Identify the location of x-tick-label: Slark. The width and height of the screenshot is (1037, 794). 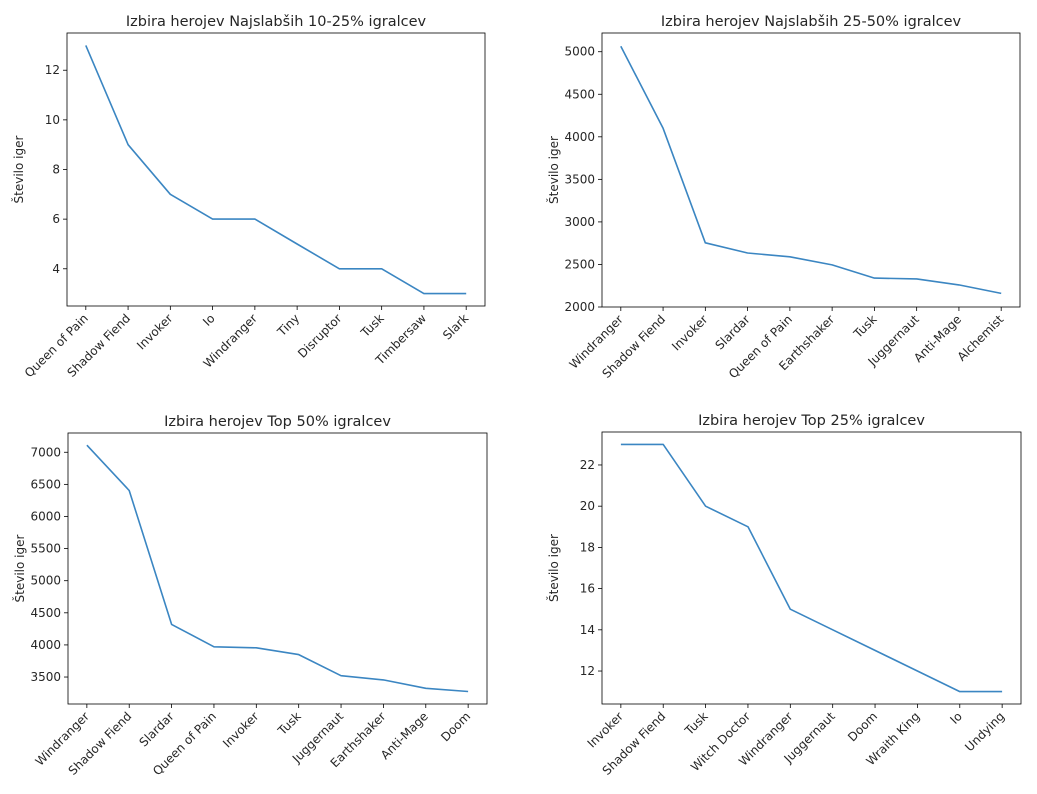
(455, 326).